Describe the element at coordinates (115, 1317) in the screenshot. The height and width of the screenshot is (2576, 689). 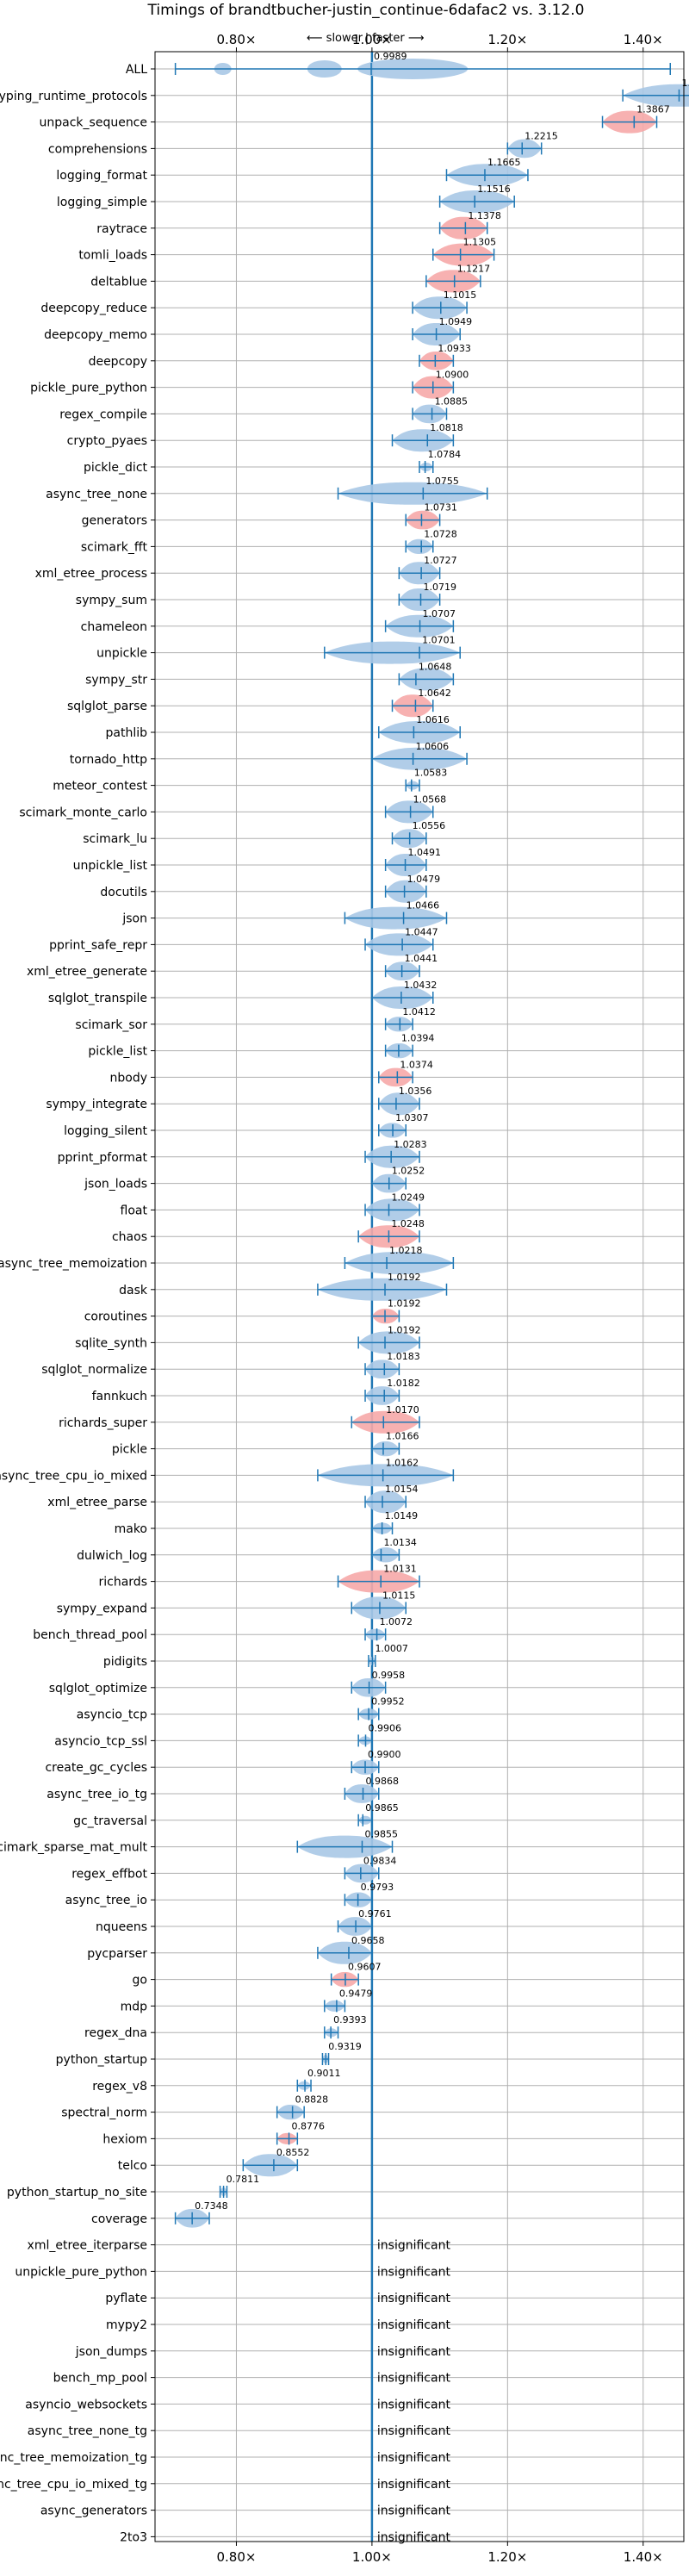
I see `row-label-coroutines: coroutines` at that location.